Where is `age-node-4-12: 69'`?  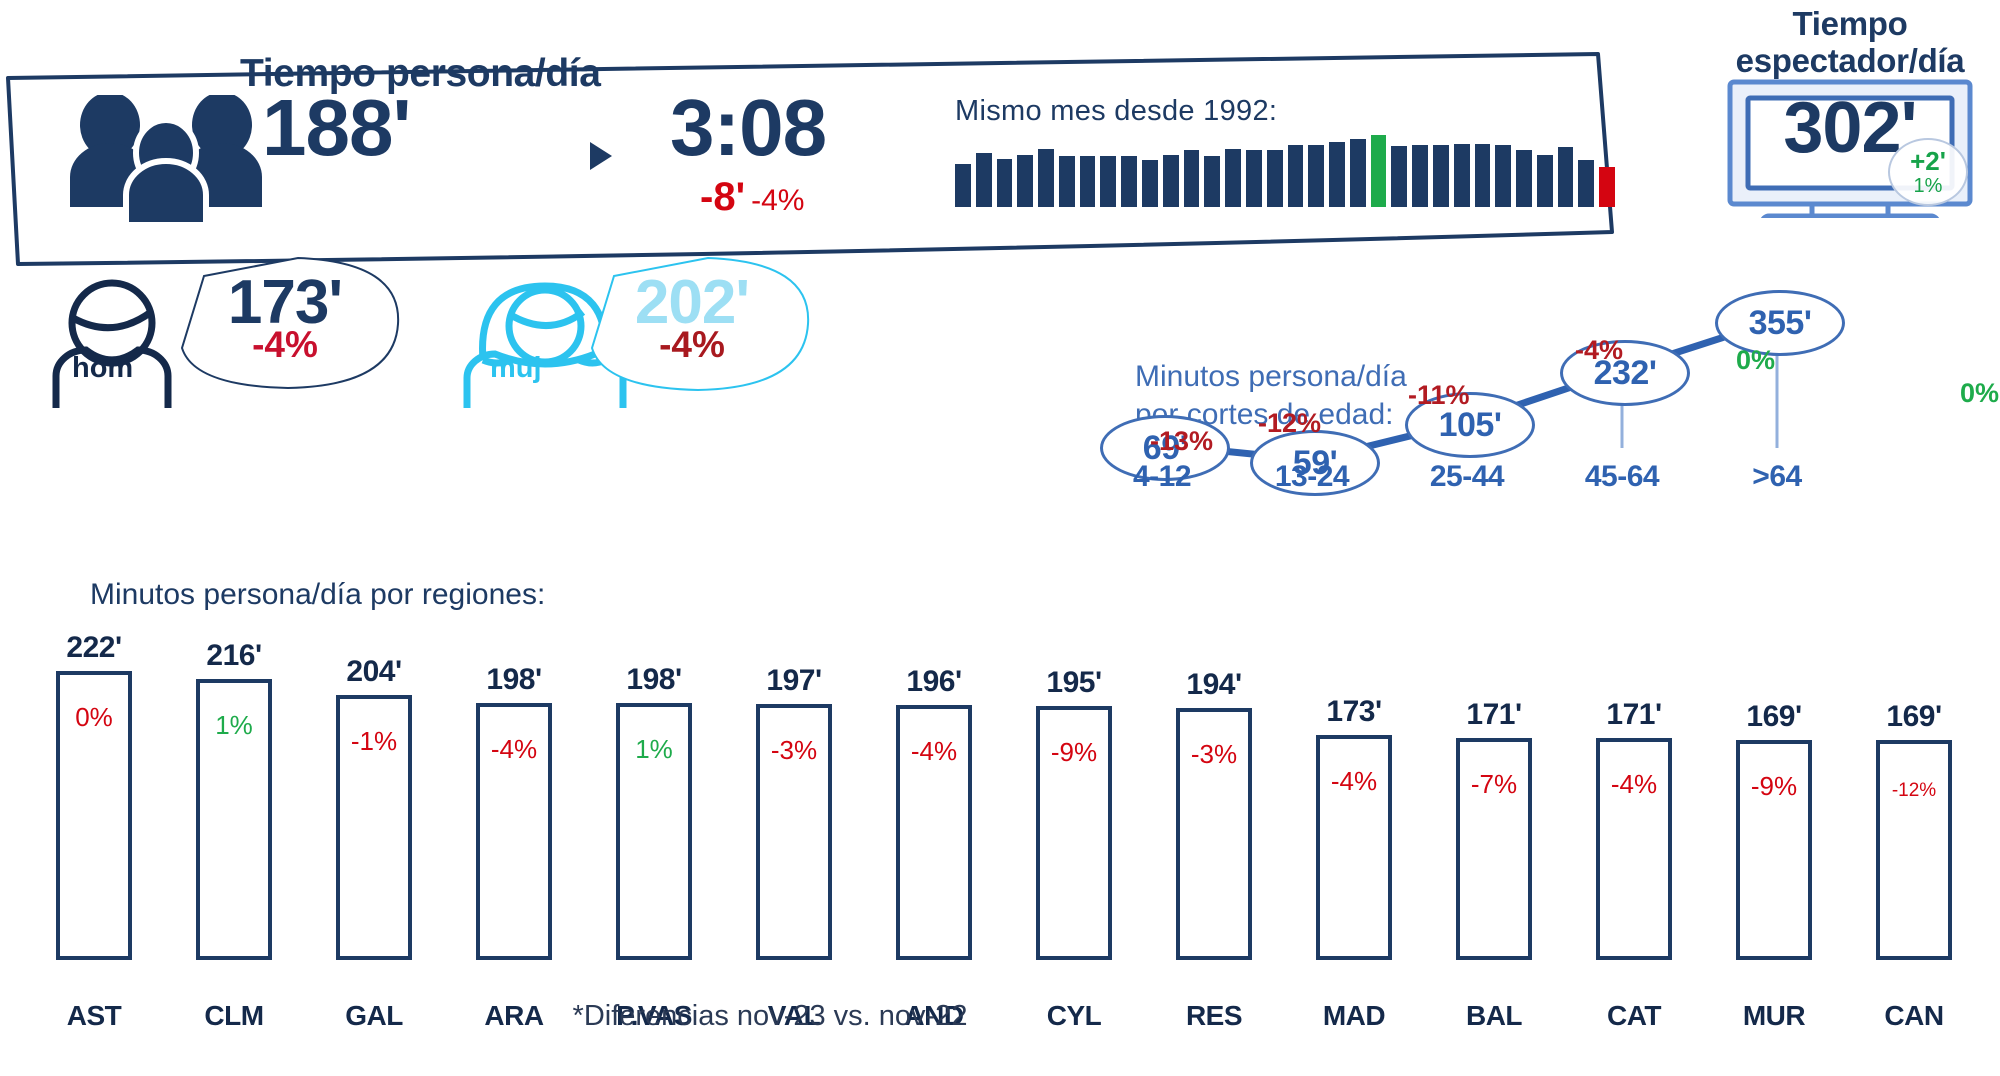 age-node-4-12: 69' is located at coordinates (1165, 448).